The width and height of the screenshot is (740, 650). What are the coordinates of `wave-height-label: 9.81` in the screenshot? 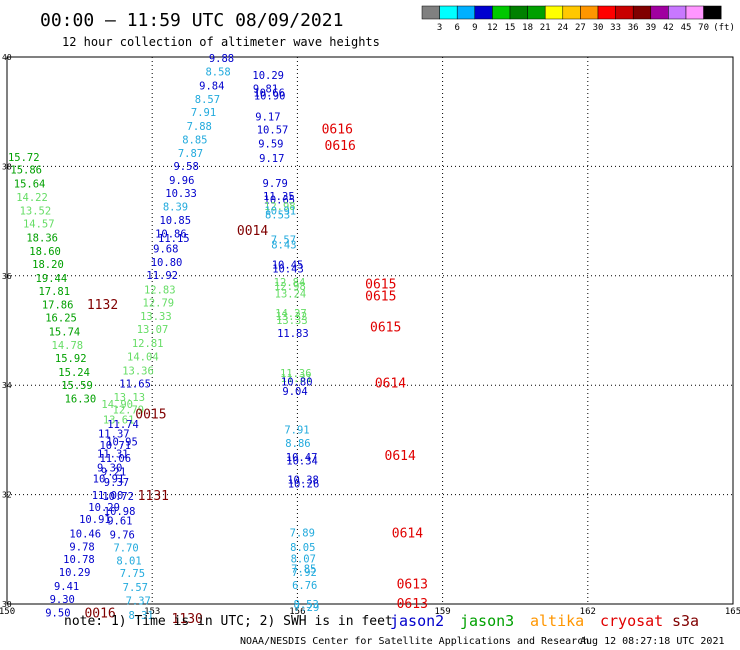 It's located at (265, 90).